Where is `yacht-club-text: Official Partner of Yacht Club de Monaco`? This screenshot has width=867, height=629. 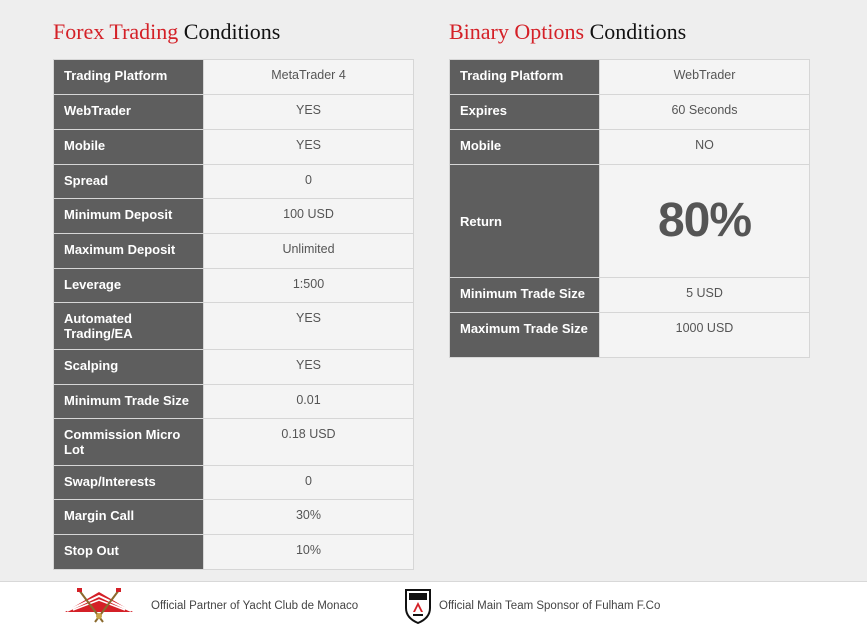 yacht-club-text: Official Partner of Yacht Club de Monaco is located at coordinates (255, 606).